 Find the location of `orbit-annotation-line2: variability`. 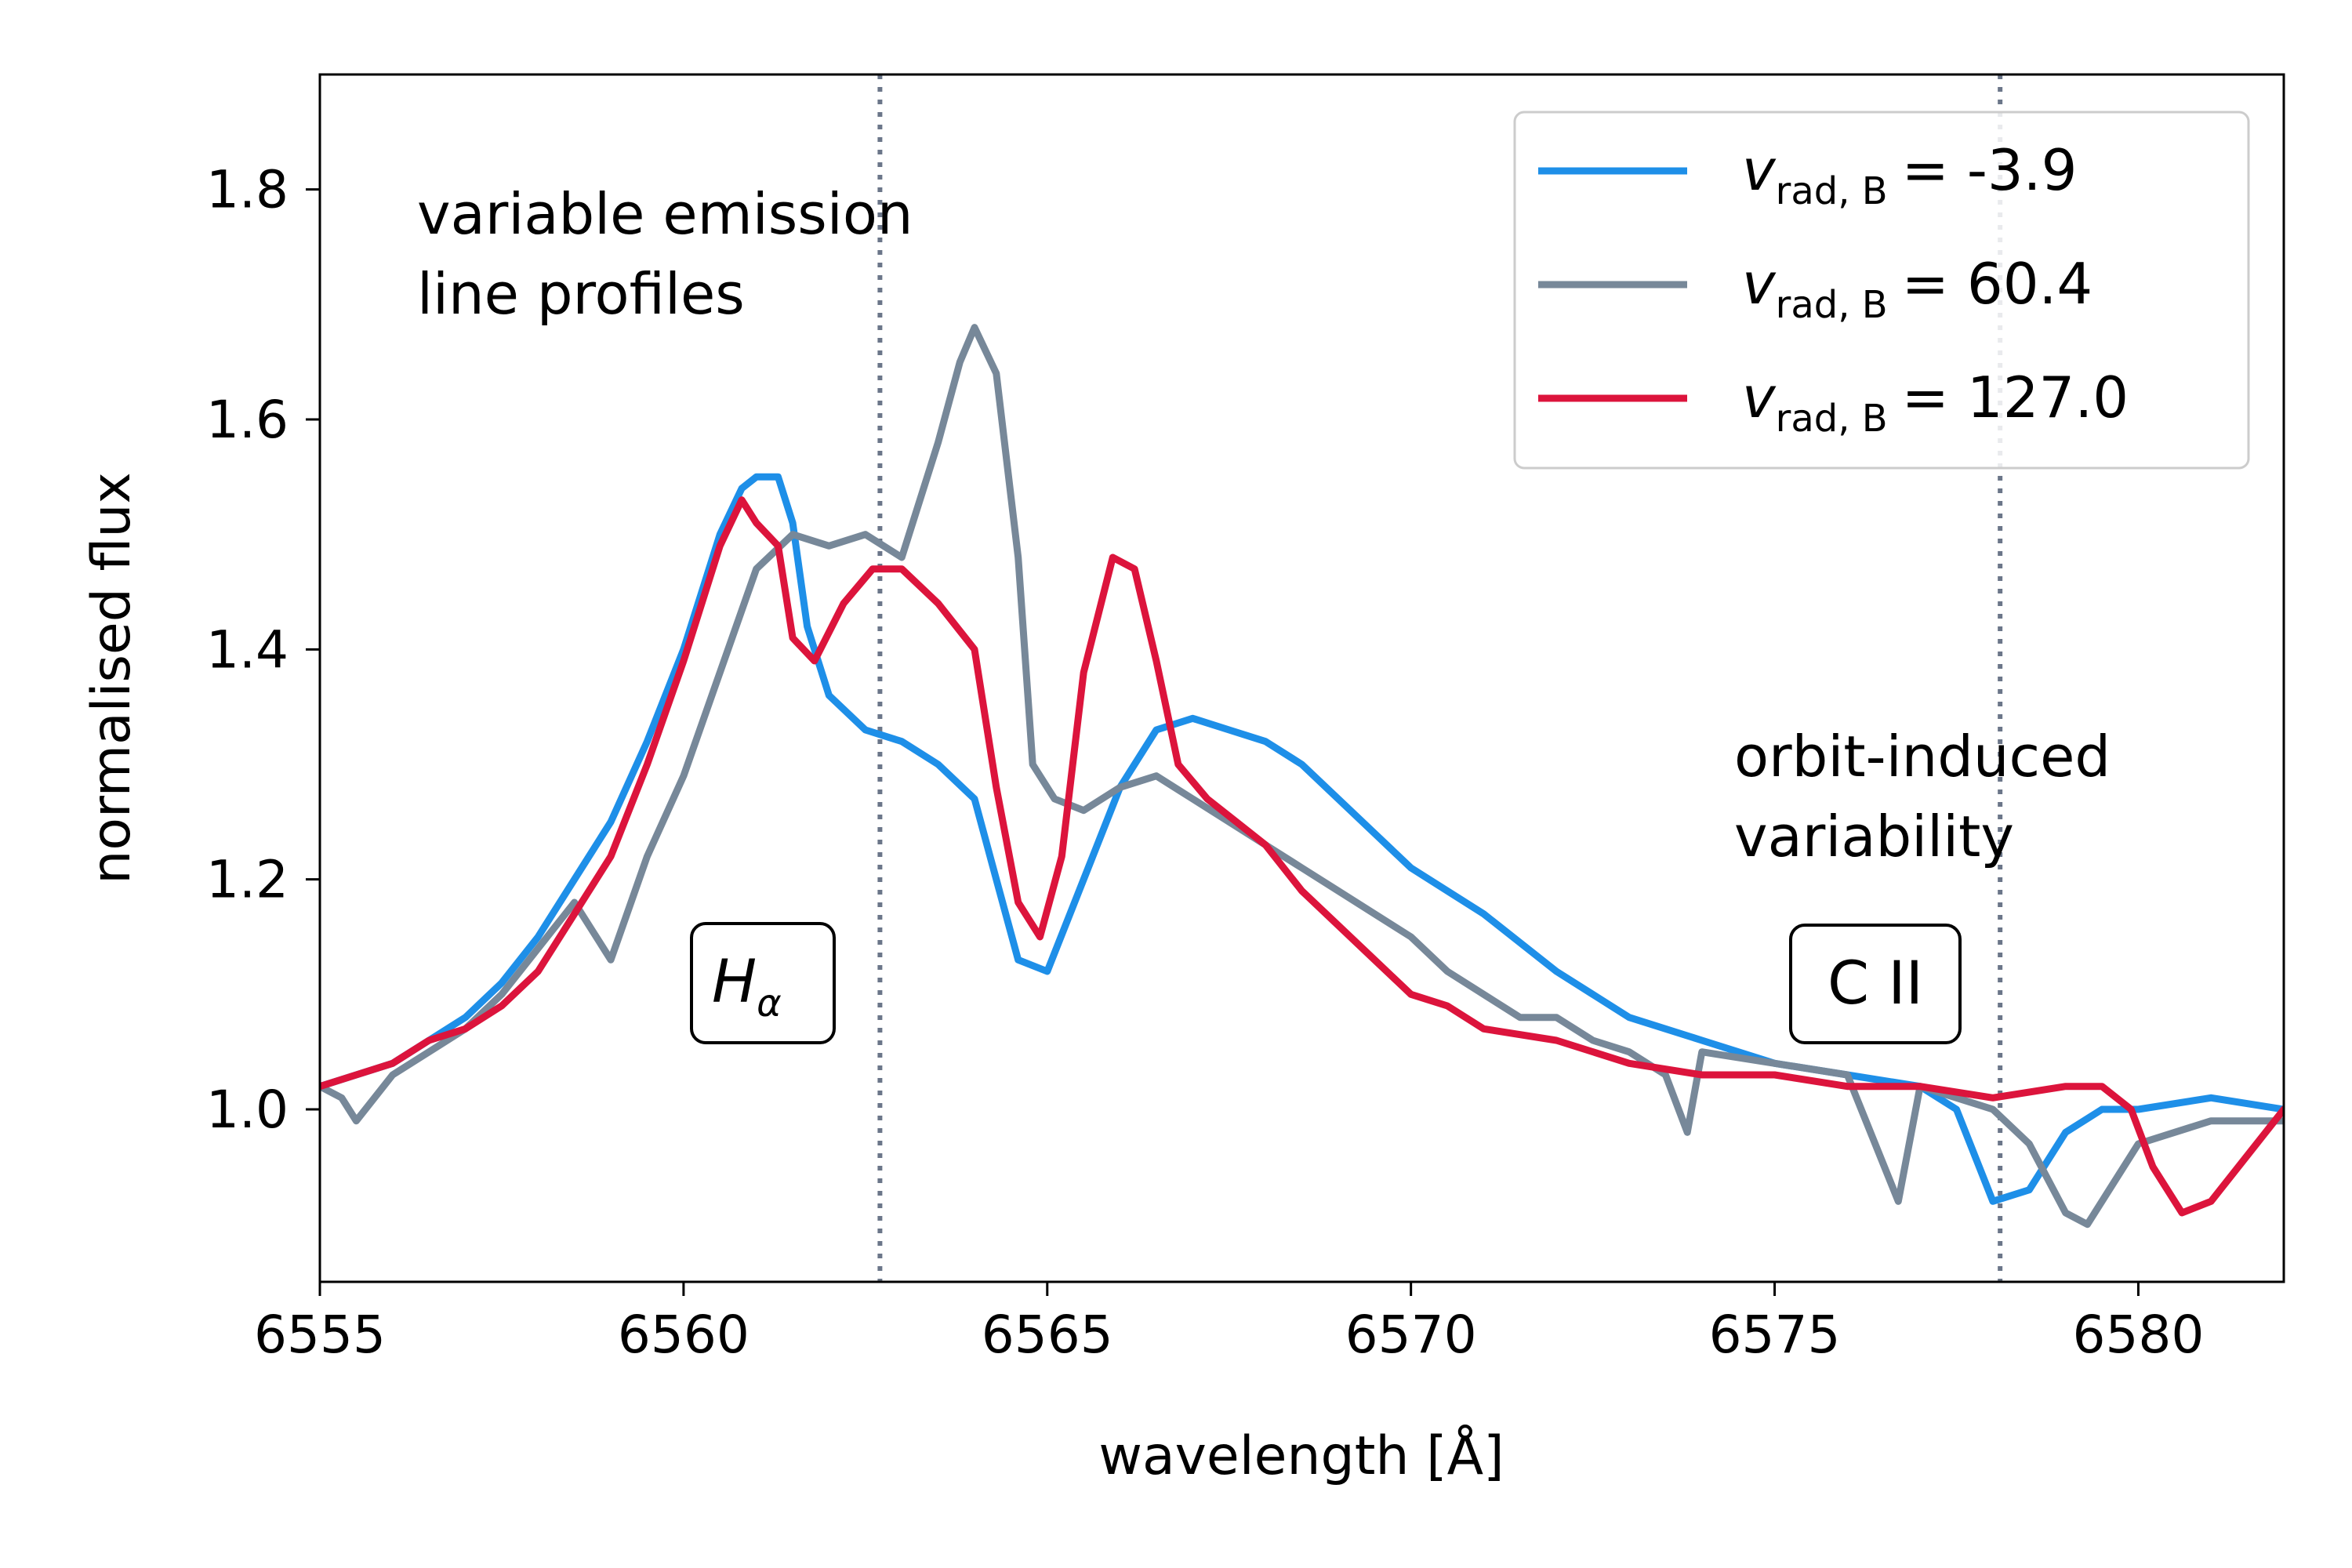

orbit-annotation-line2: variability is located at coordinates (1874, 837).